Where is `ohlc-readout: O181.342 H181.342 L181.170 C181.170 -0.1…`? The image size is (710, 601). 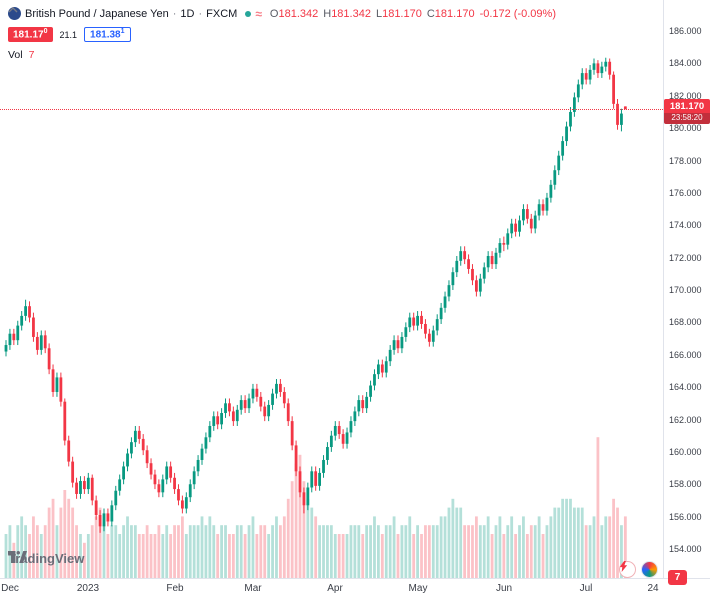 ohlc-readout: O181.342 H181.342 L181.170 C181.170 -0.1… is located at coordinates (413, 14).